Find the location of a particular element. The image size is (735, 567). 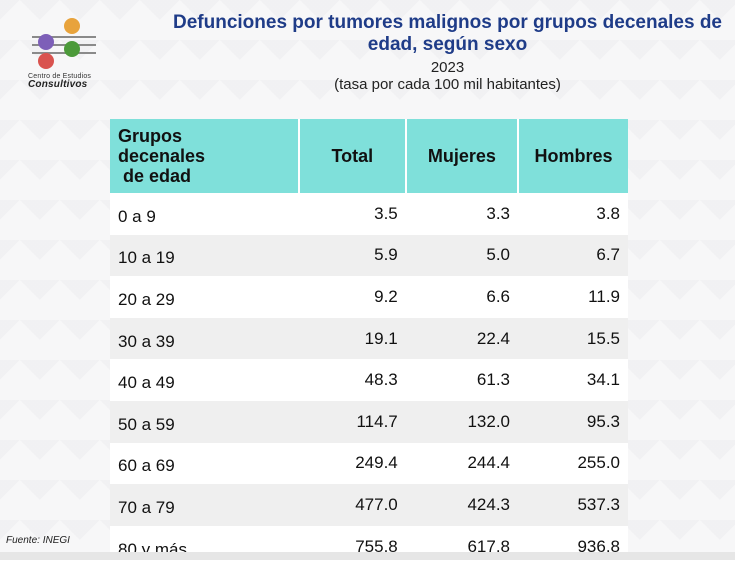

cell-mujeres: 61.3 is located at coordinates (461, 380).